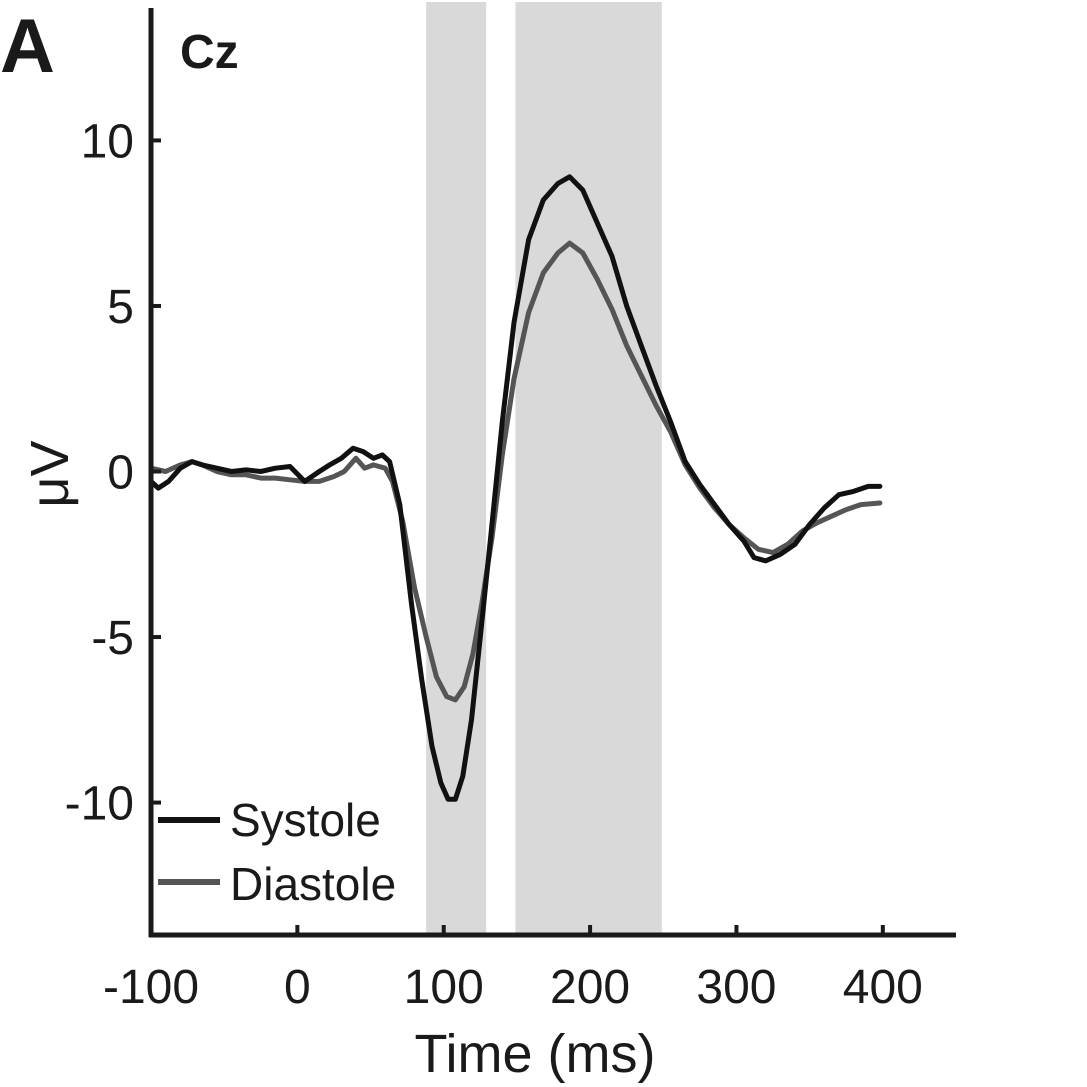 The width and height of the screenshot is (1087, 1087). Describe the element at coordinates (151, 987) in the screenshot. I see `x-tick-label: -100` at that location.